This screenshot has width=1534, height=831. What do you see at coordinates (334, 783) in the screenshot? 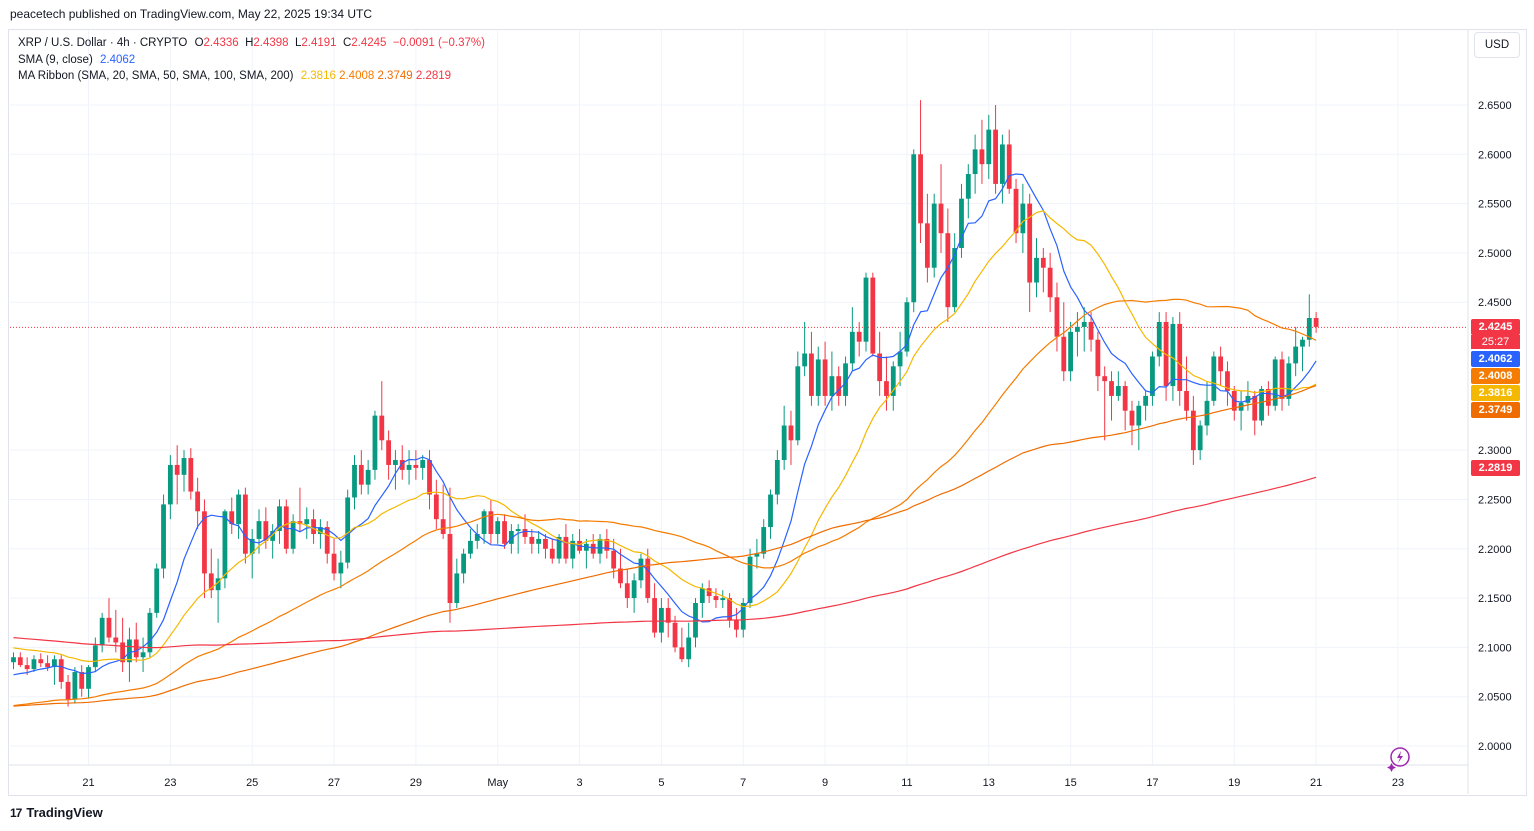
I see `x-tick-label: 27` at bounding box center [334, 783].